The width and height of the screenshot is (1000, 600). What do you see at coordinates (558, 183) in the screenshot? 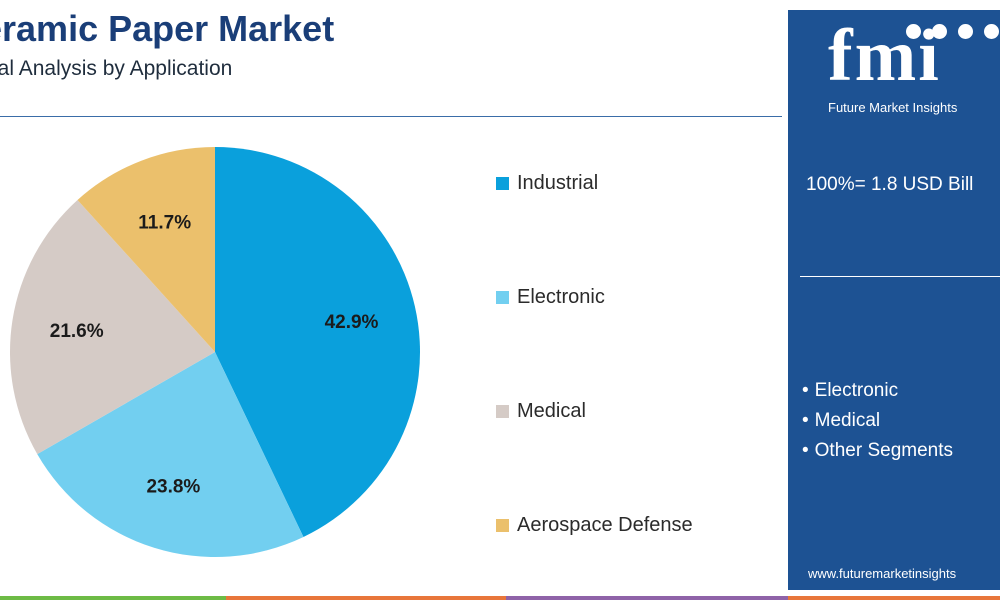
I see `legend-label-industrial: Industrial` at bounding box center [558, 183].